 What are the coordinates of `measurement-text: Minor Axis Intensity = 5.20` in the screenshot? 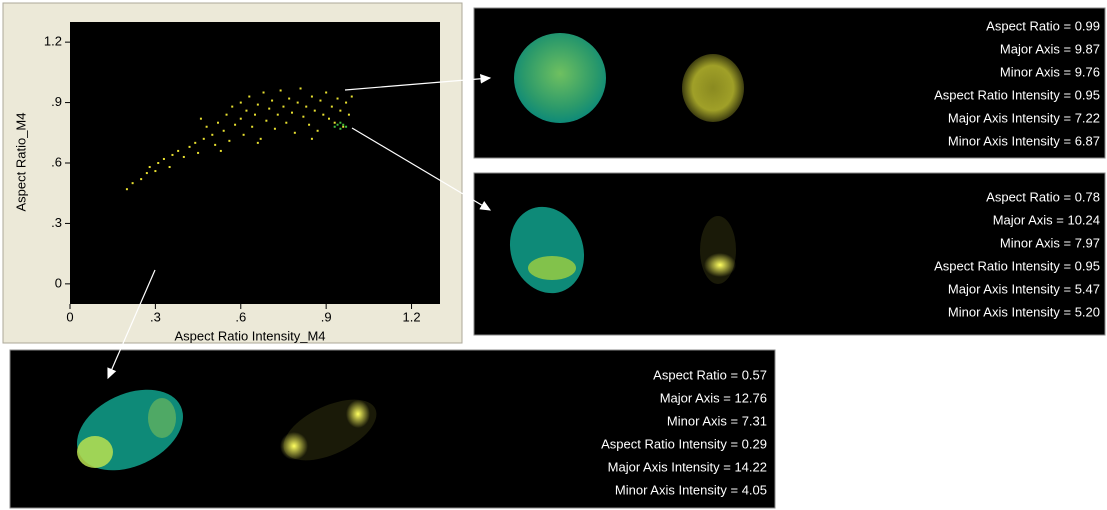 It's located at (1024, 311).